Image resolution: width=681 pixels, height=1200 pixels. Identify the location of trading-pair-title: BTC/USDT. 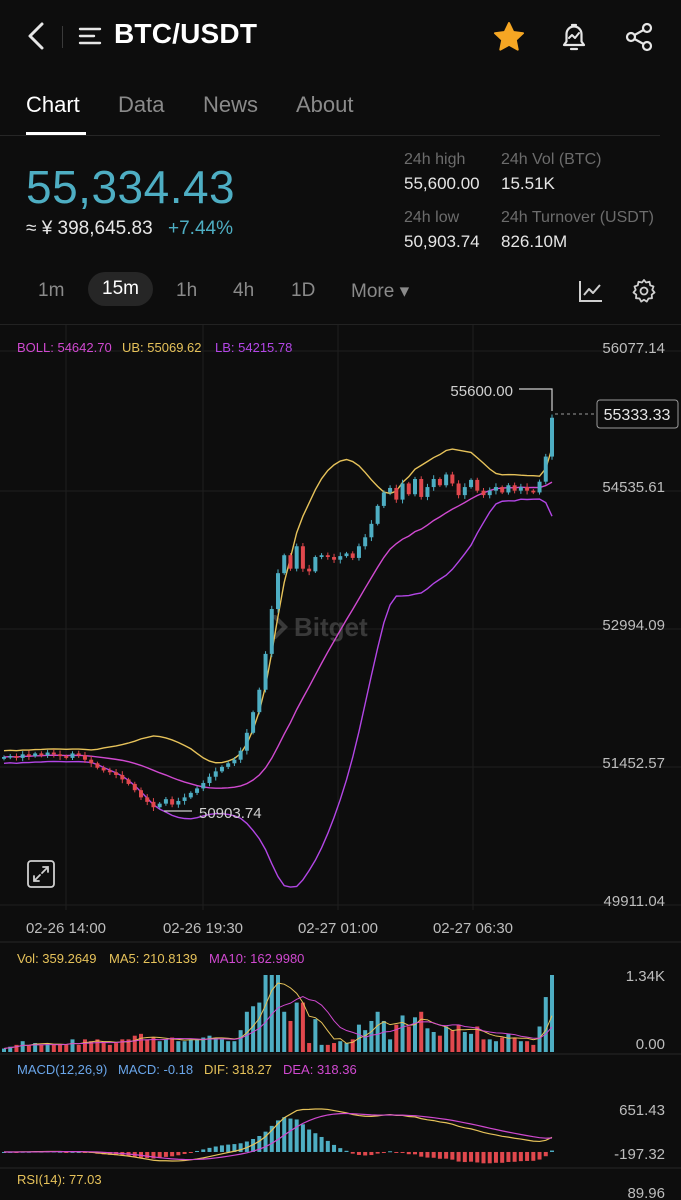
(186, 33).